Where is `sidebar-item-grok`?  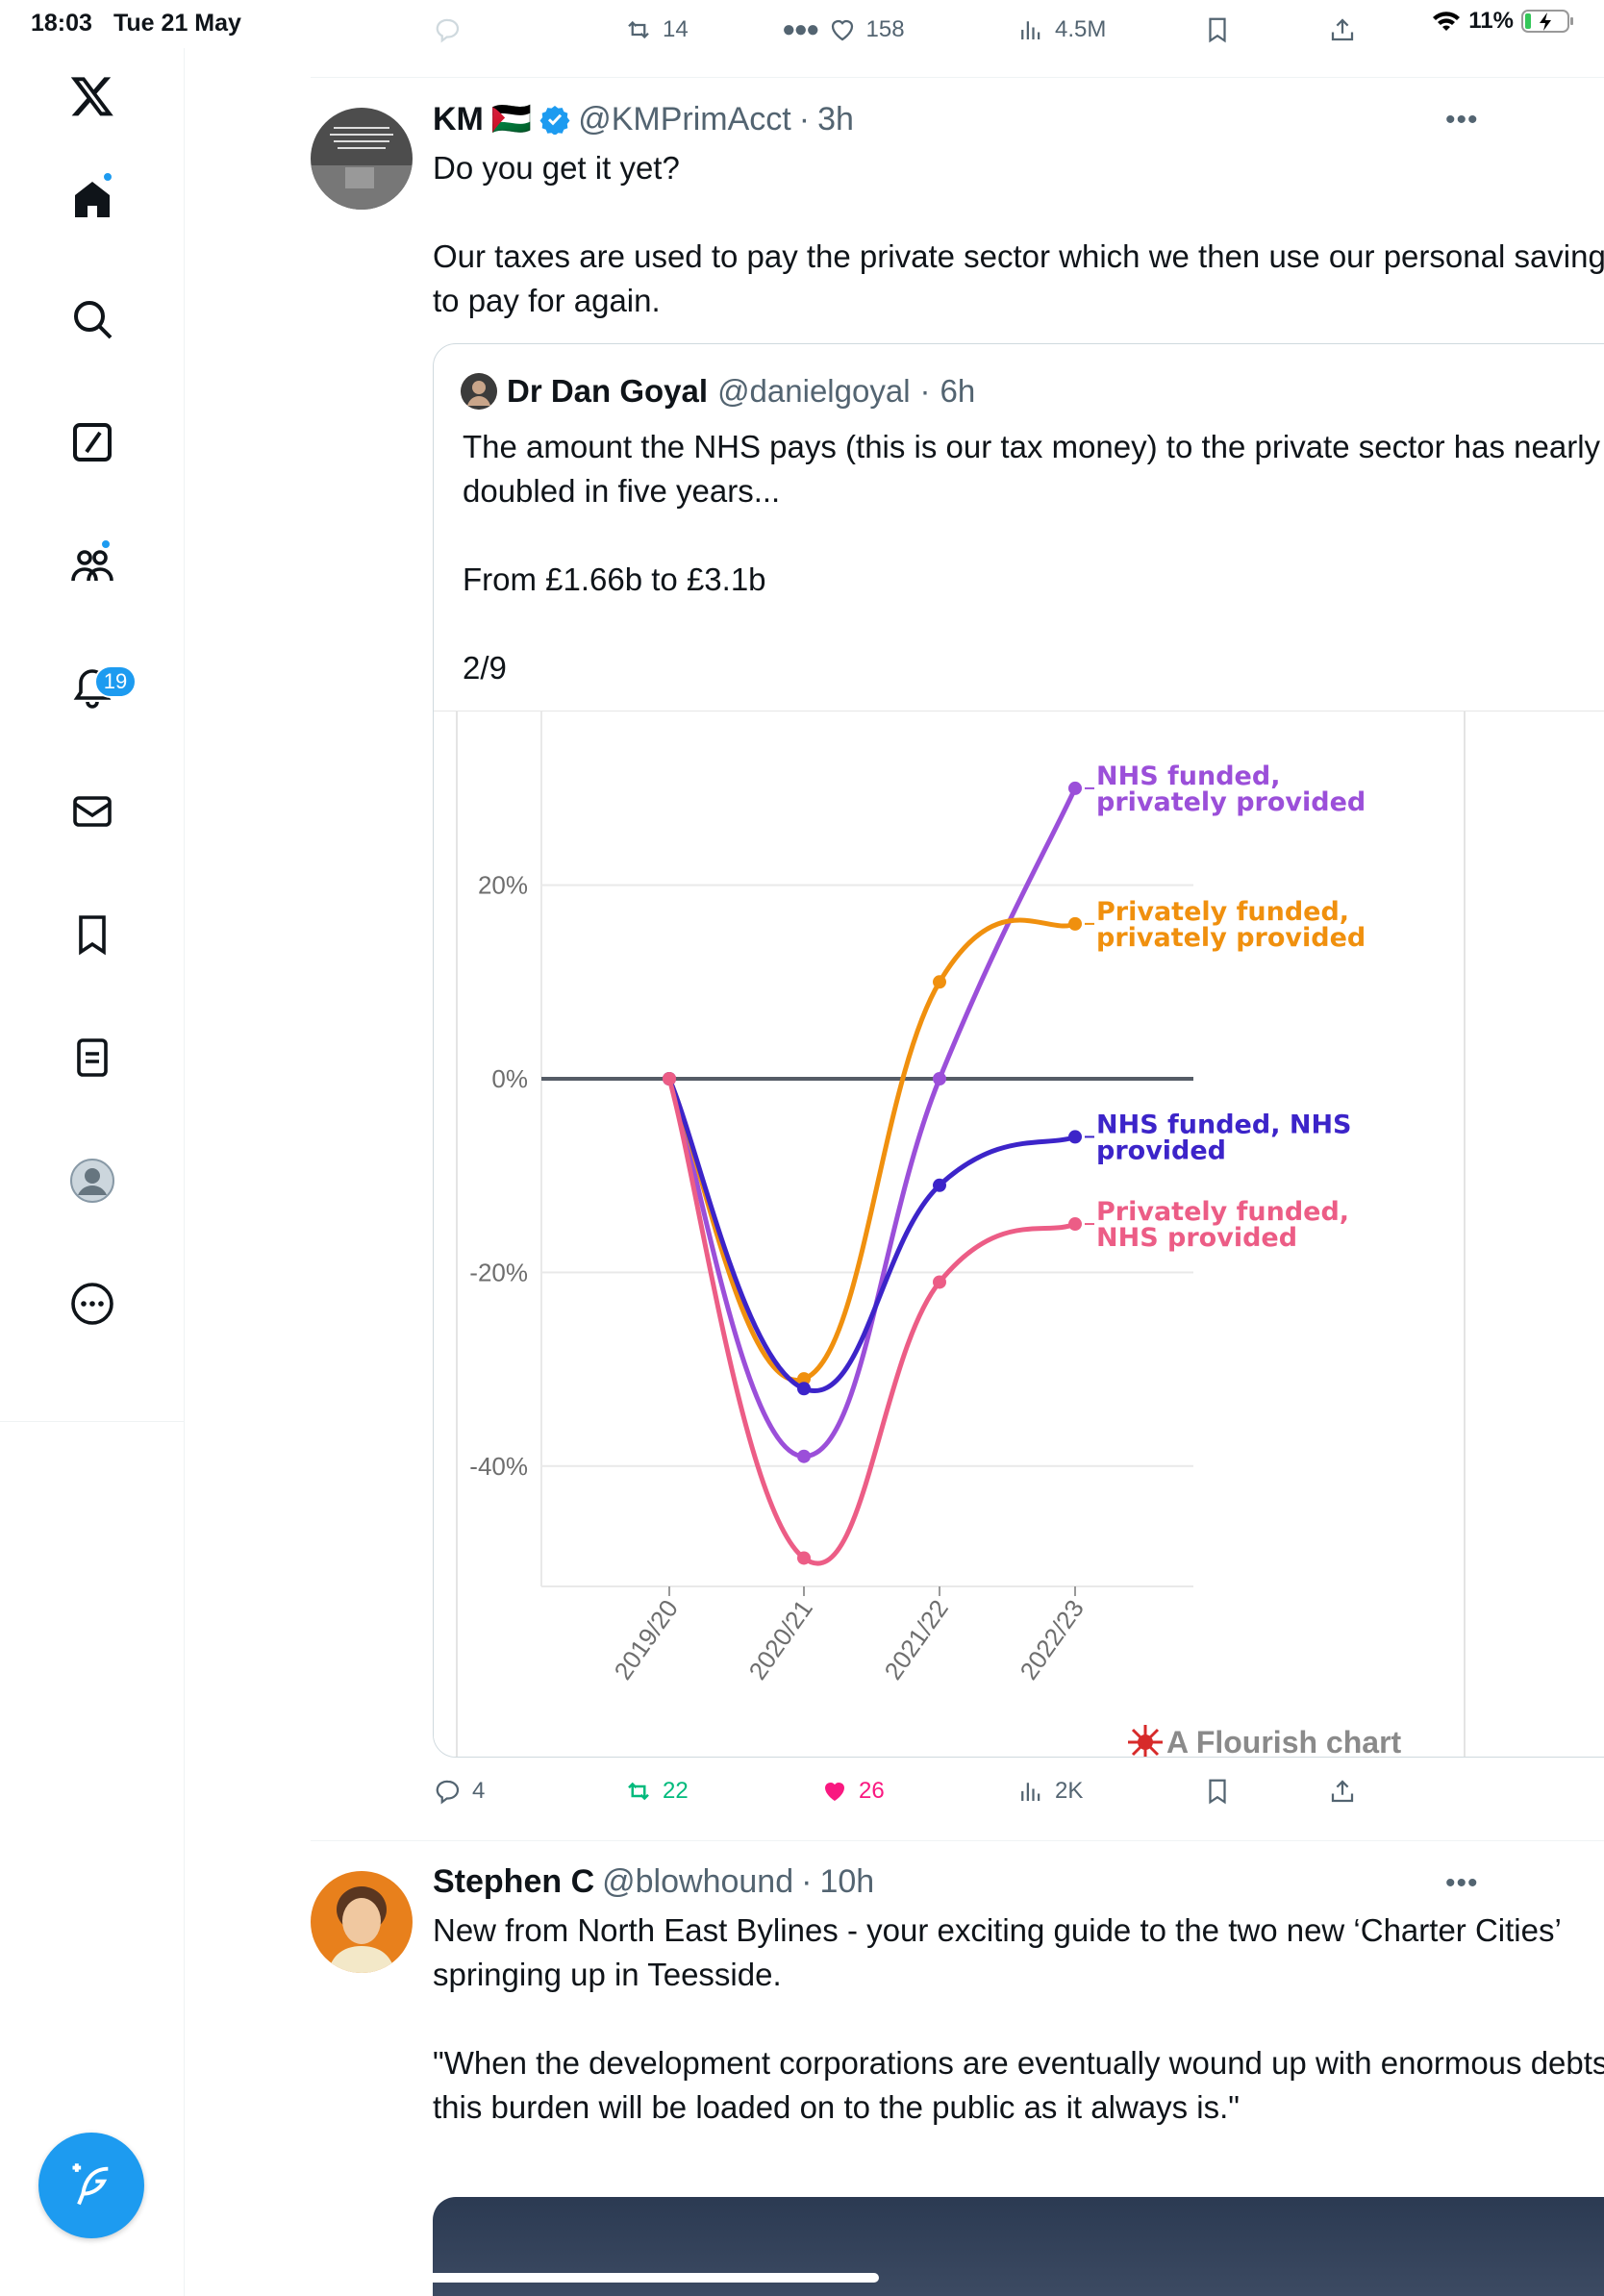
sidebar-item-grok is located at coordinates (92, 442).